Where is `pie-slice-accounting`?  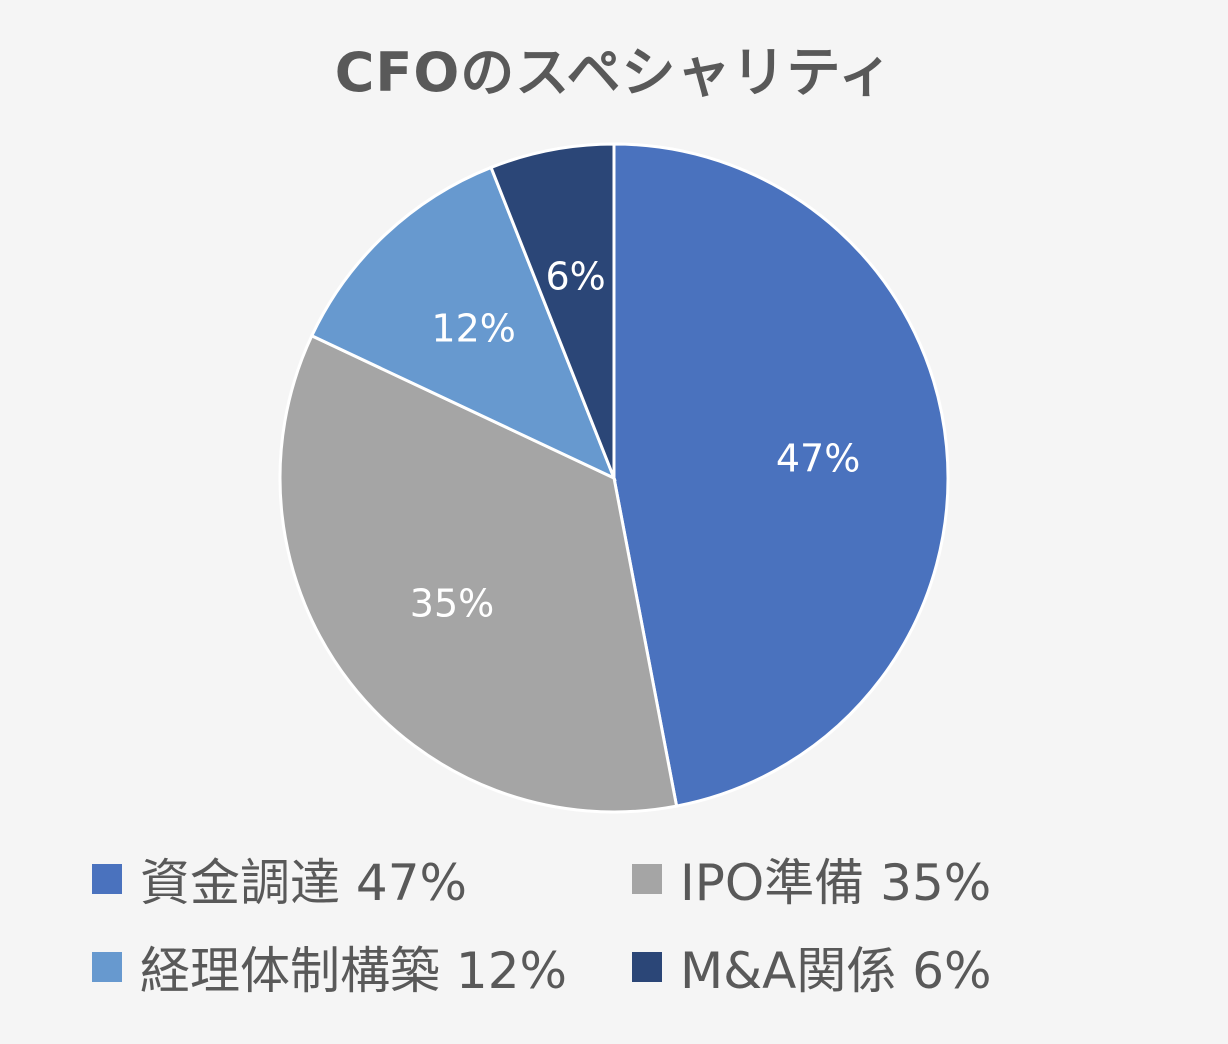
pie-slice-accounting is located at coordinates (463, 323).